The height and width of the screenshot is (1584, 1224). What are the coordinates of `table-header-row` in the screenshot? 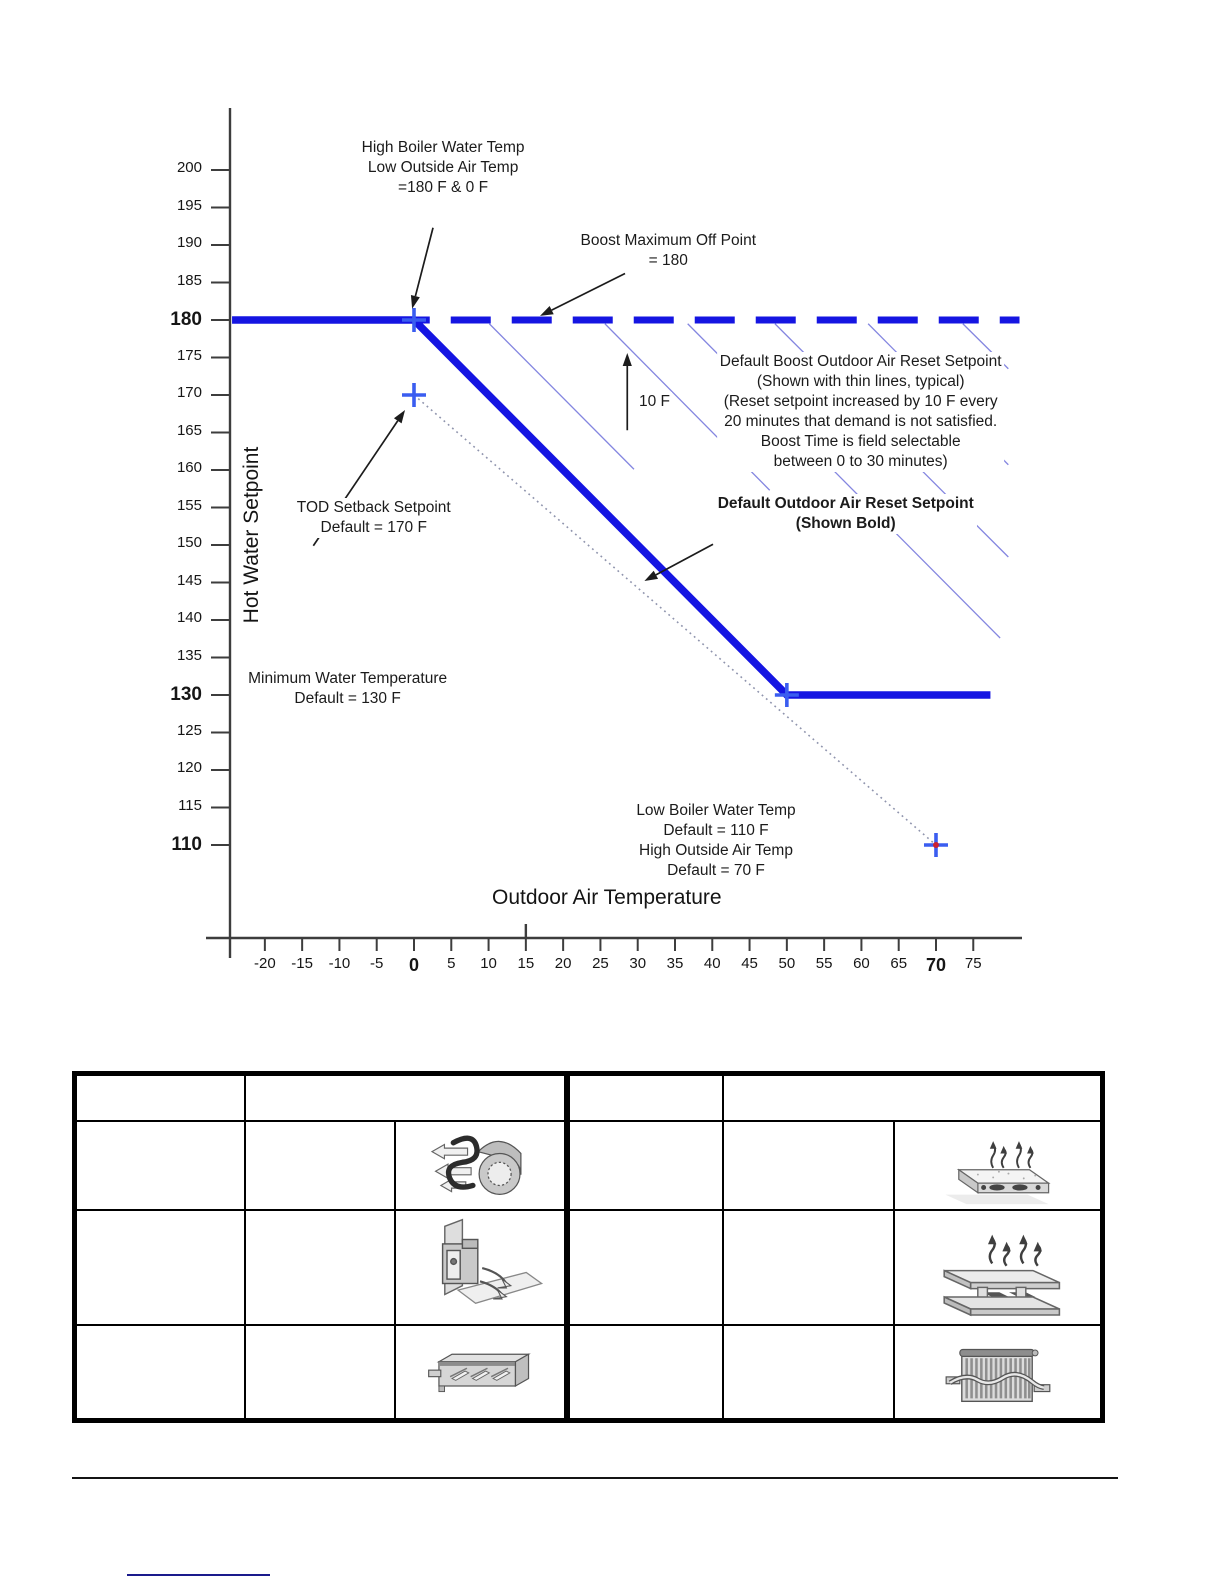 It's located at (588, 1097).